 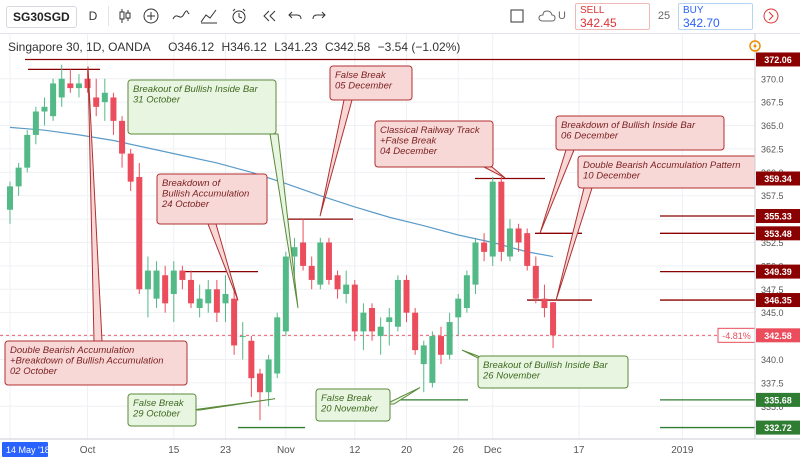 I want to click on annotation-text: 06 December, so click(x=590, y=136).